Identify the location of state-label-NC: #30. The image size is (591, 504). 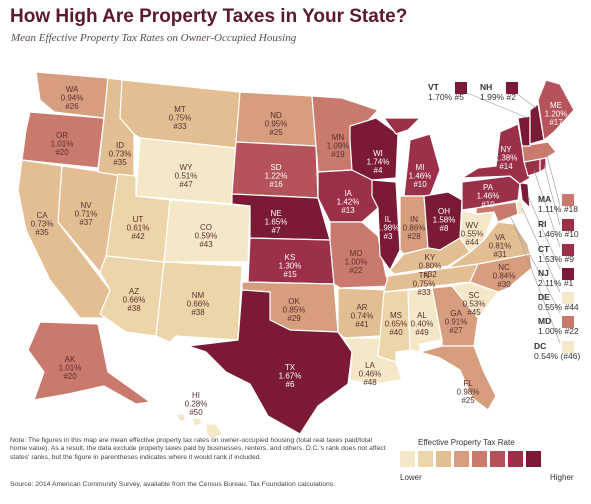
(504, 284).